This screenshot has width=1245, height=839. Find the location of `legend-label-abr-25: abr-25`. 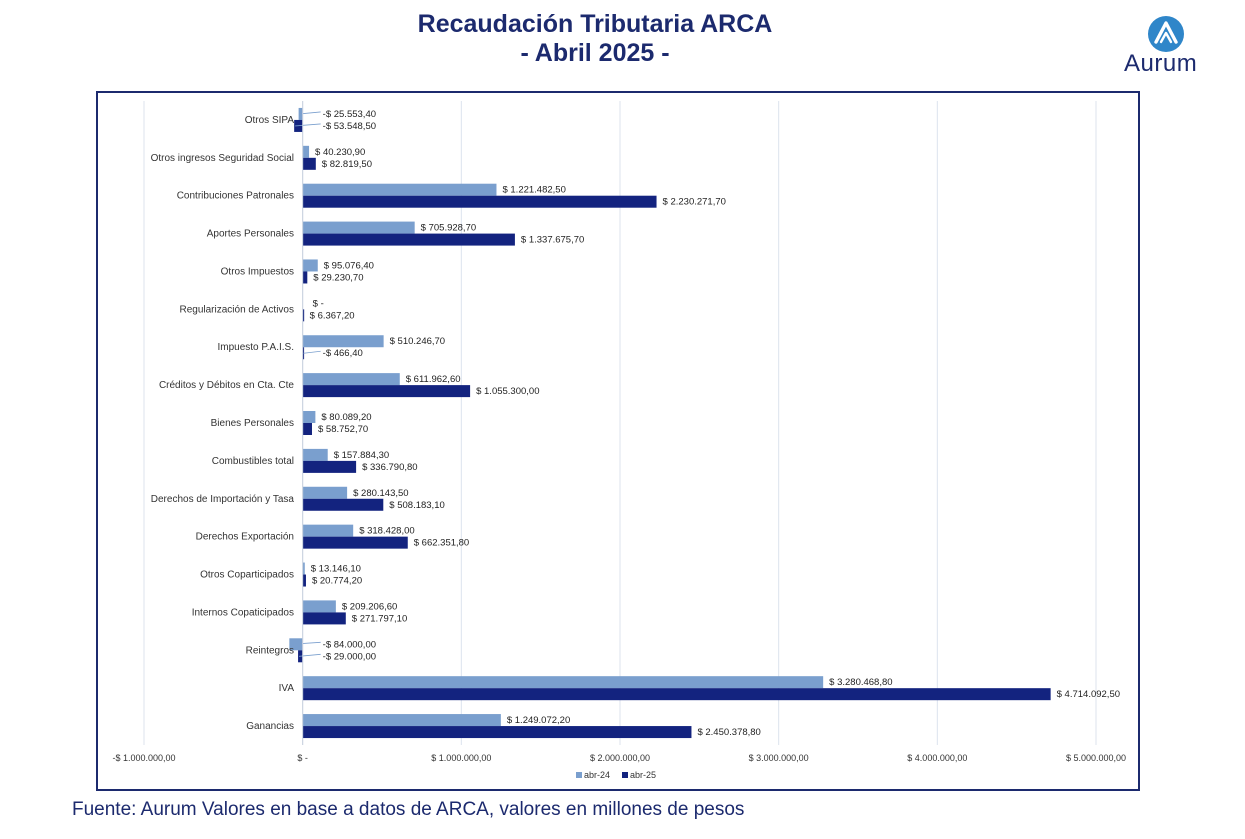

legend-label-abr-25: abr-25 is located at coordinates (643, 775).